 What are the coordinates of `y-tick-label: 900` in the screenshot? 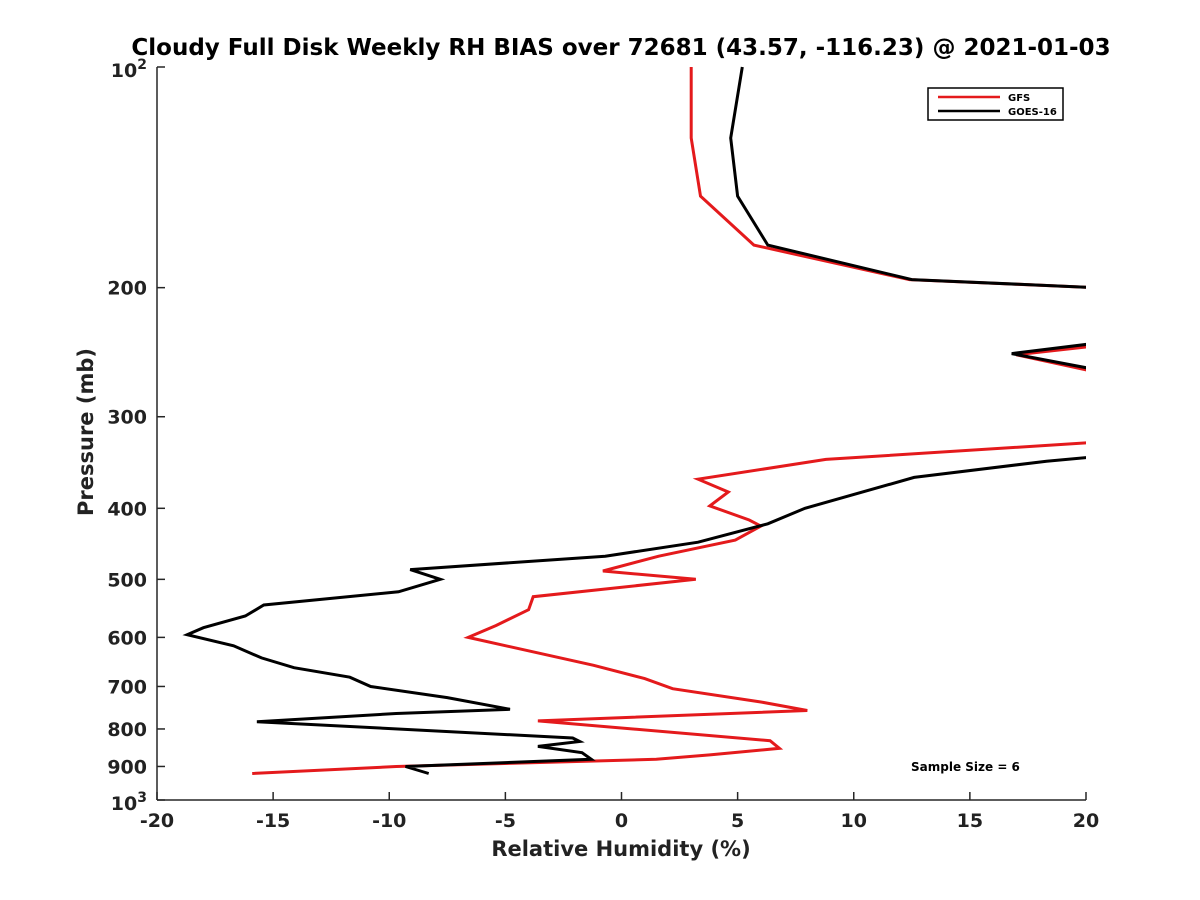 It's located at (127, 767).